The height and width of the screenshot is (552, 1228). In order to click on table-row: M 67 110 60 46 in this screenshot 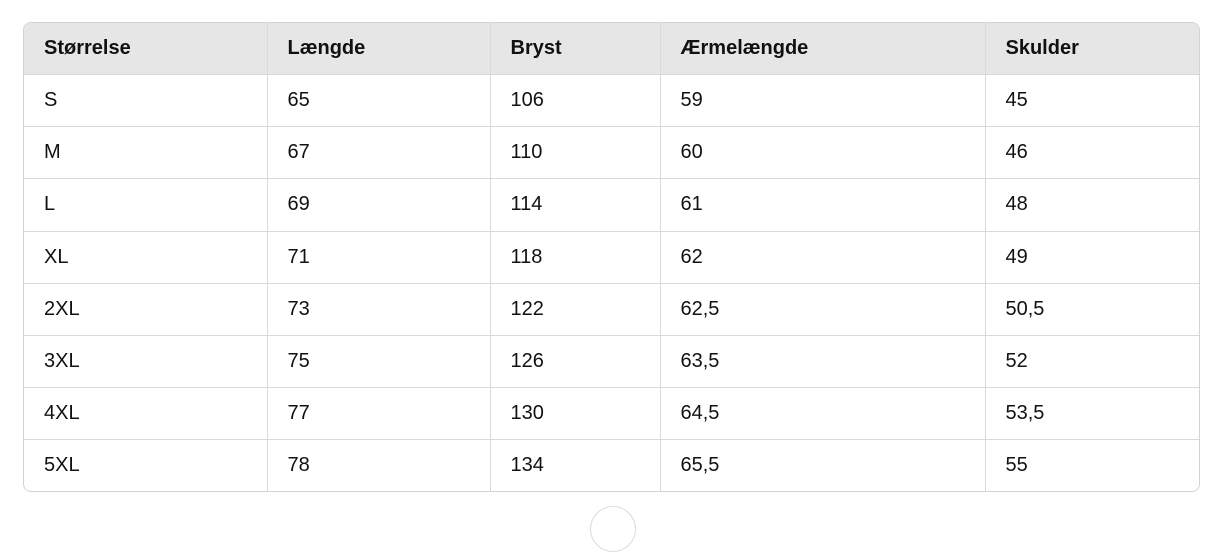, I will do `click(611, 153)`.